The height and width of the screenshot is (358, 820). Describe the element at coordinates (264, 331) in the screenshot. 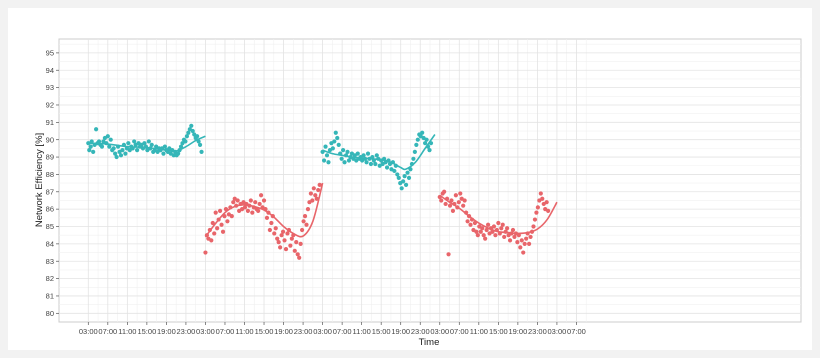

I see `x-tick-label: 15:00` at that location.